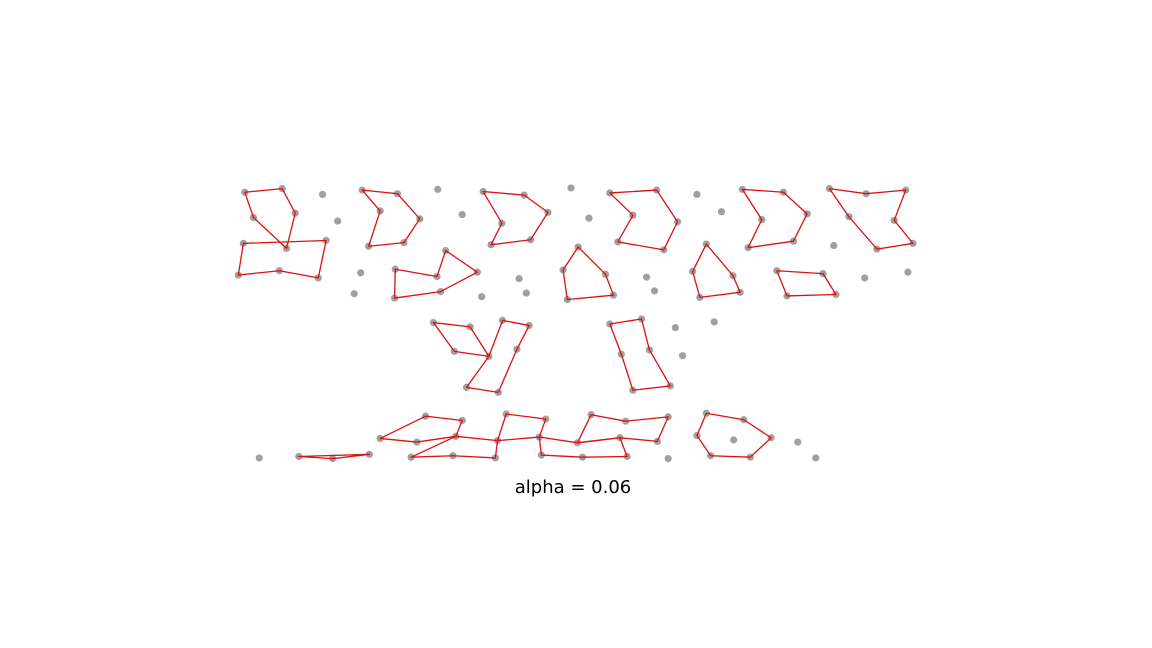 This screenshot has height=648, width=1152. Describe the element at coordinates (573, 487) in the screenshot. I see `chart-title: alpha = 0.06` at that location.